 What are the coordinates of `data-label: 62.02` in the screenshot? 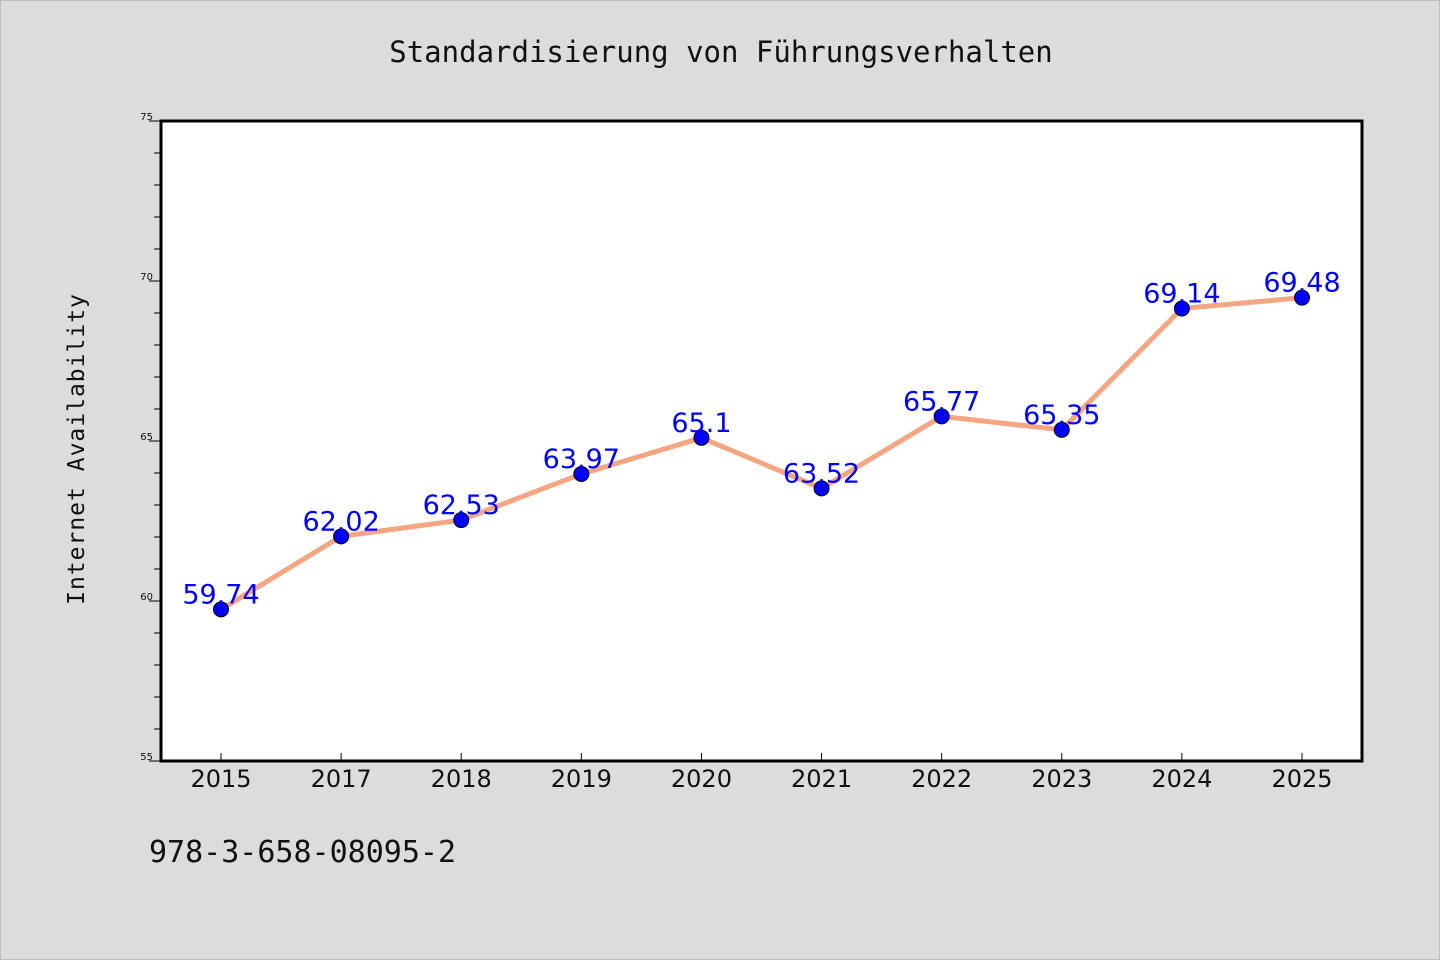 It's located at (340, 521).